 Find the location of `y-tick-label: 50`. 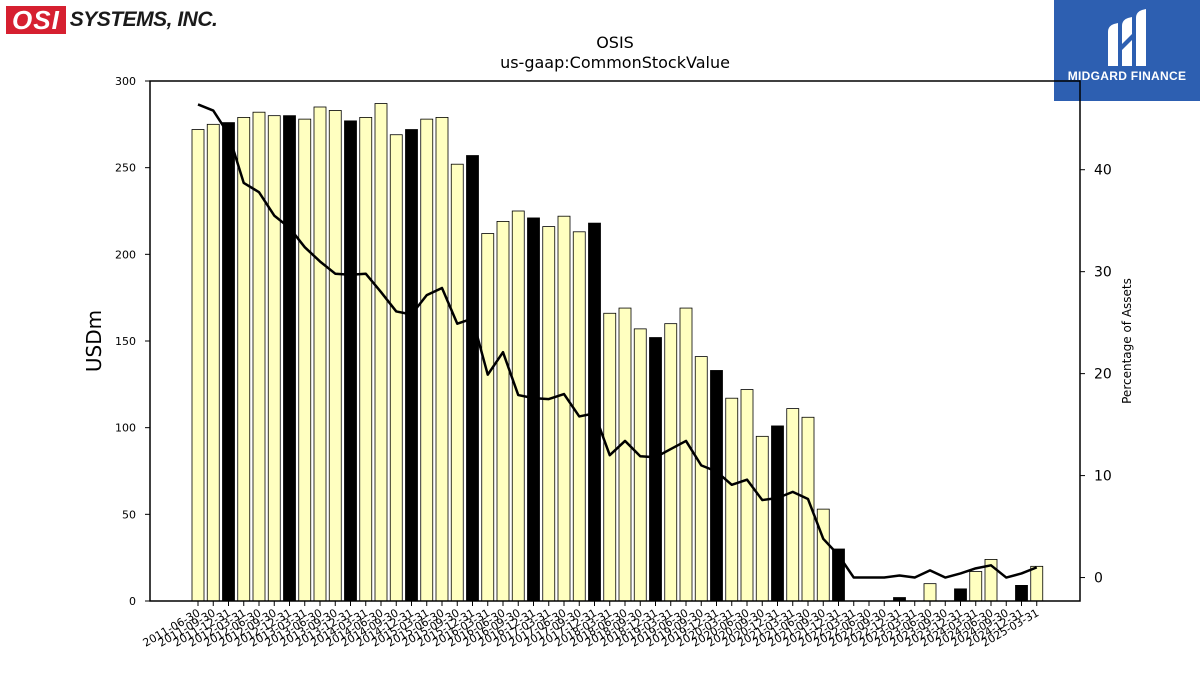

y-tick-label: 50 is located at coordinates (129, 514).